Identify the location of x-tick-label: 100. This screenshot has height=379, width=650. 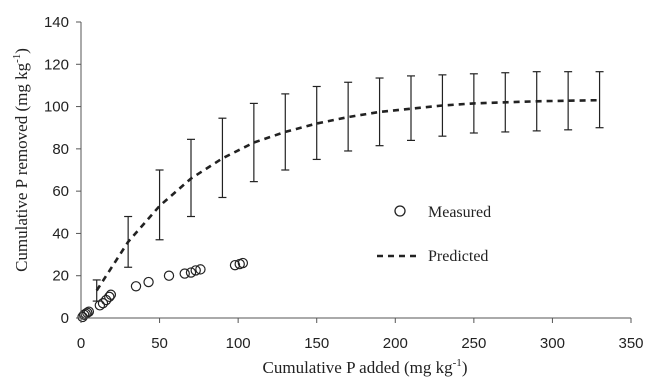
(238, 343).